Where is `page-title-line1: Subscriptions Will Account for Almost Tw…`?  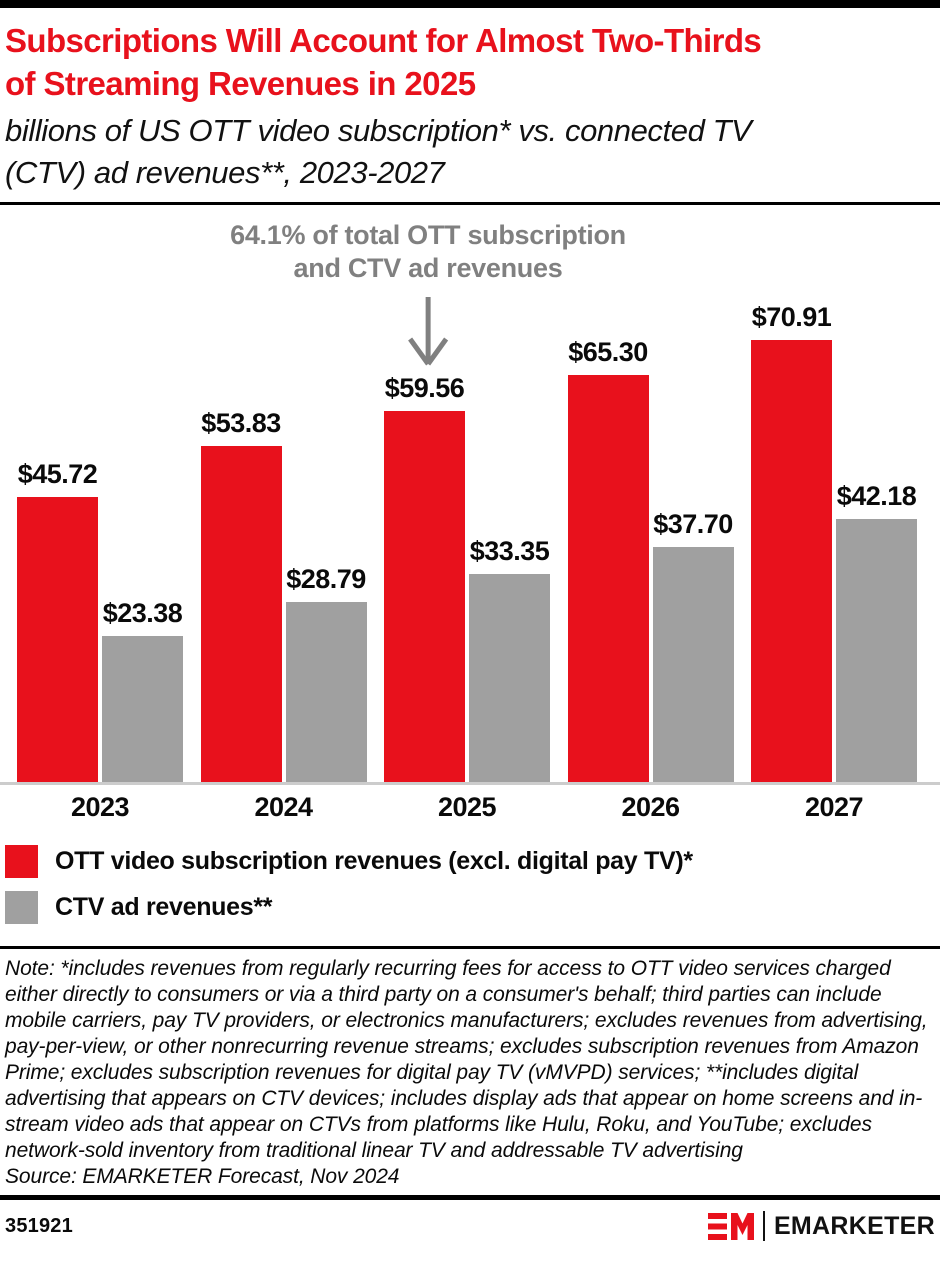 page-title-line1: Subscriptions Will Account for Almost Tw… is located at coordinates (383, 40).